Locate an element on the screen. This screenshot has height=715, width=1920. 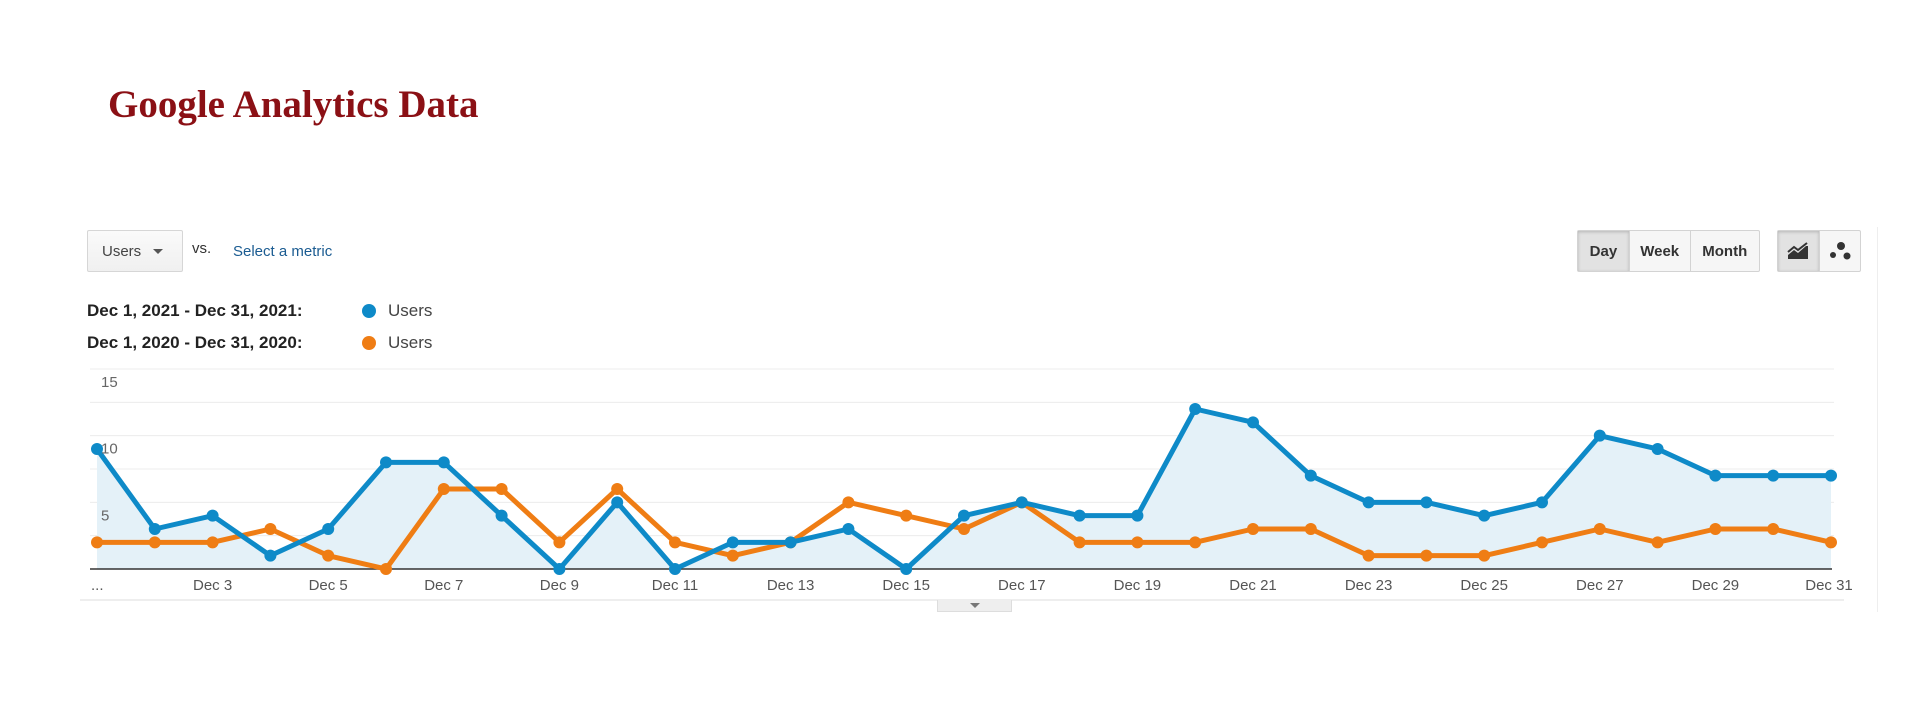
day-button: Day is located at coordinates (1604, 251).